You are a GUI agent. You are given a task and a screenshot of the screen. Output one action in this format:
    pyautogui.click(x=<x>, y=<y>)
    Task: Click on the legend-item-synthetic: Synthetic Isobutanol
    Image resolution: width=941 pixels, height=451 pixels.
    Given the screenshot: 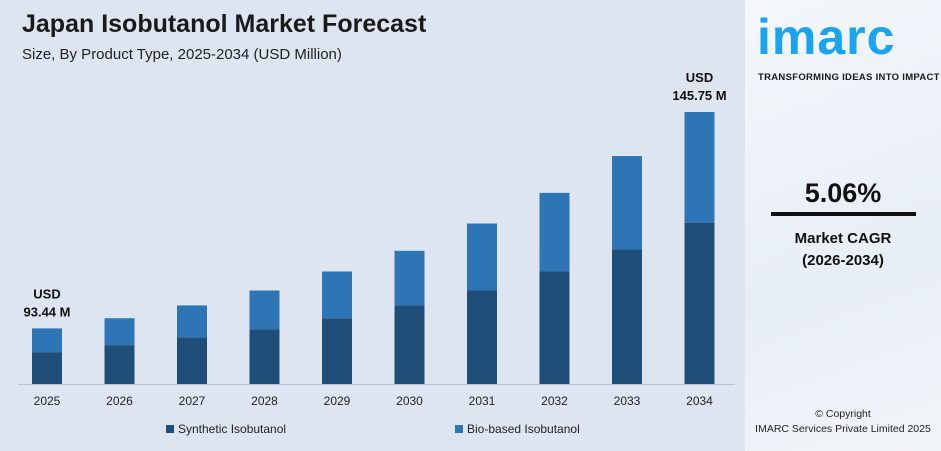 What is the action you would take?
    pyautogui.click(x=226, y=429)
    